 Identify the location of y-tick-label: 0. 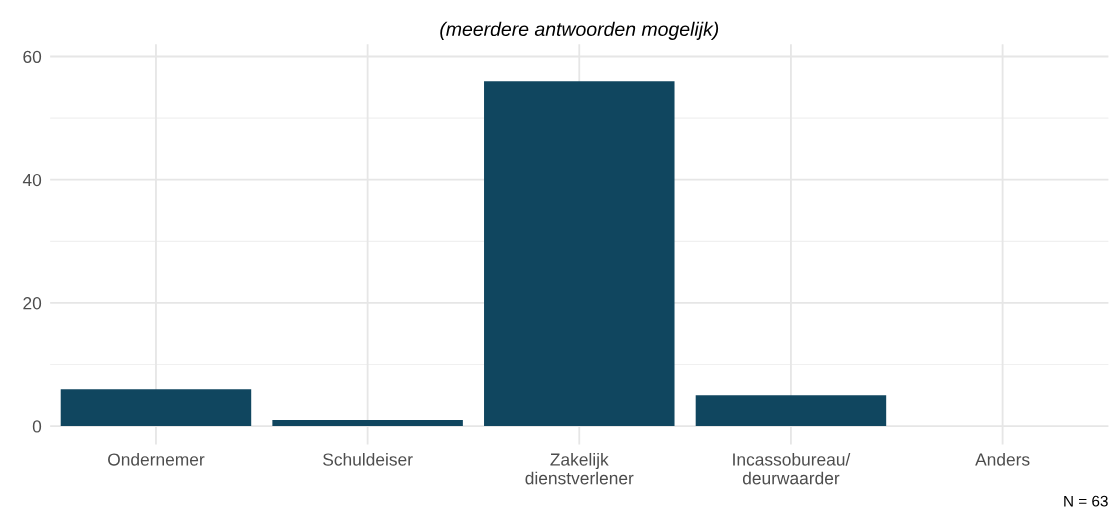
(37, 426).